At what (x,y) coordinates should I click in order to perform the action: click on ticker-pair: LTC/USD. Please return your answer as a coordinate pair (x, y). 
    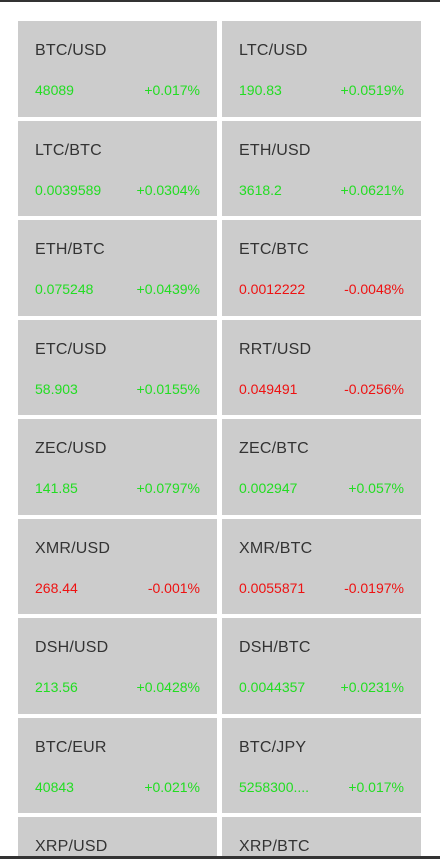
    Looking at the image, I should click on (273, 50).